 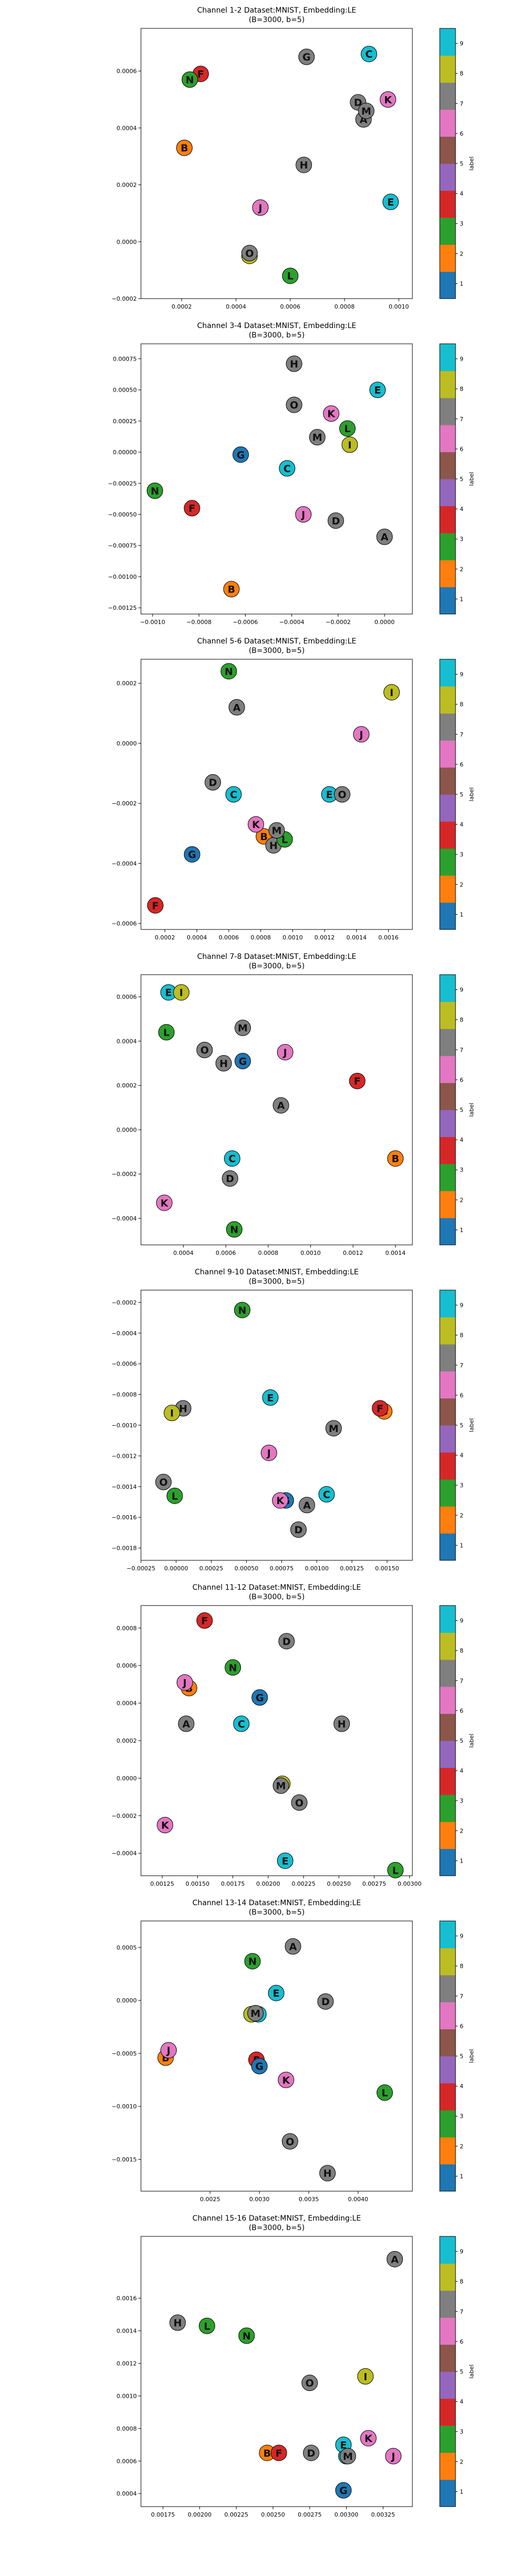 I want to click on point-label: M, so click(x=334, y=1429).